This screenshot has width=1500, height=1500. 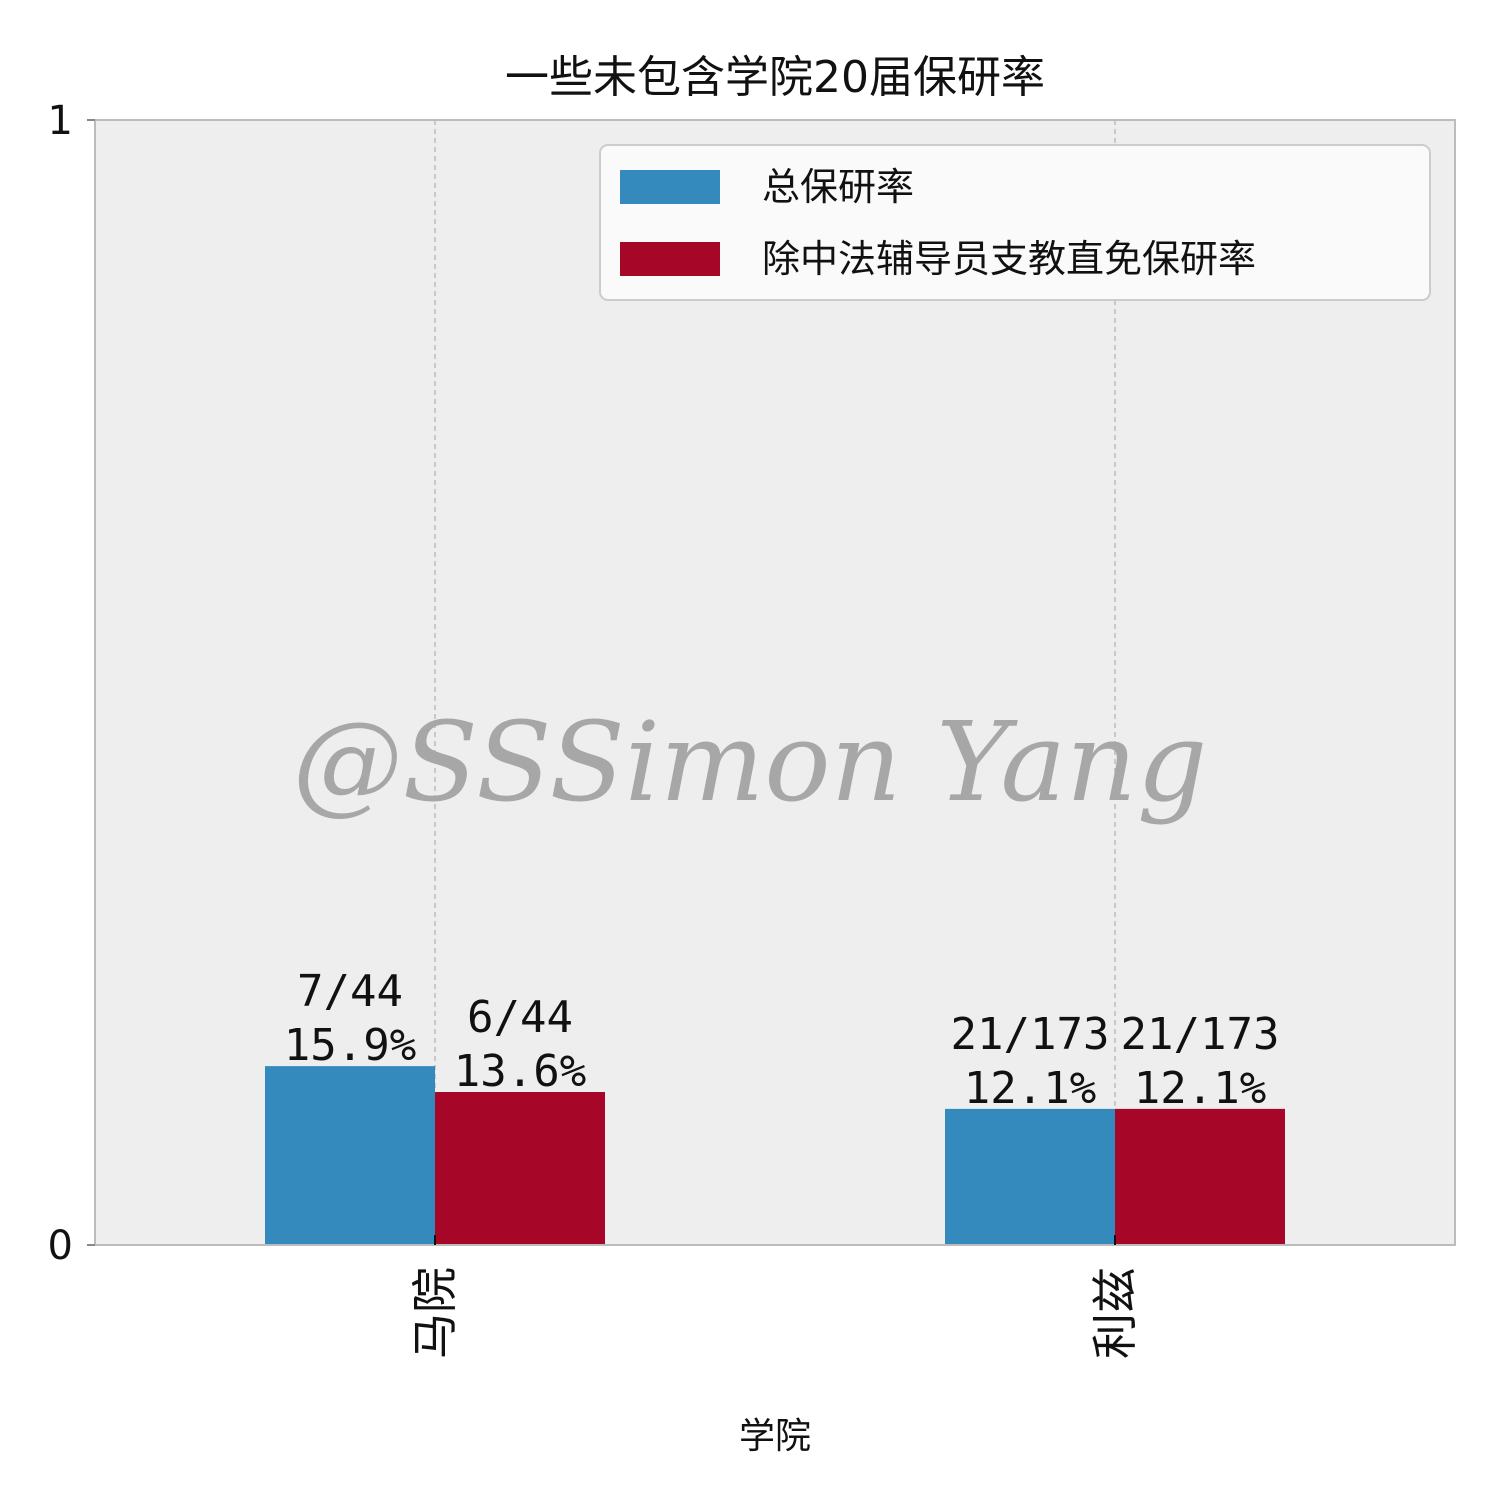 I want to click on watermark-text: @SSSimon Yang, so click(x=750, y=762).